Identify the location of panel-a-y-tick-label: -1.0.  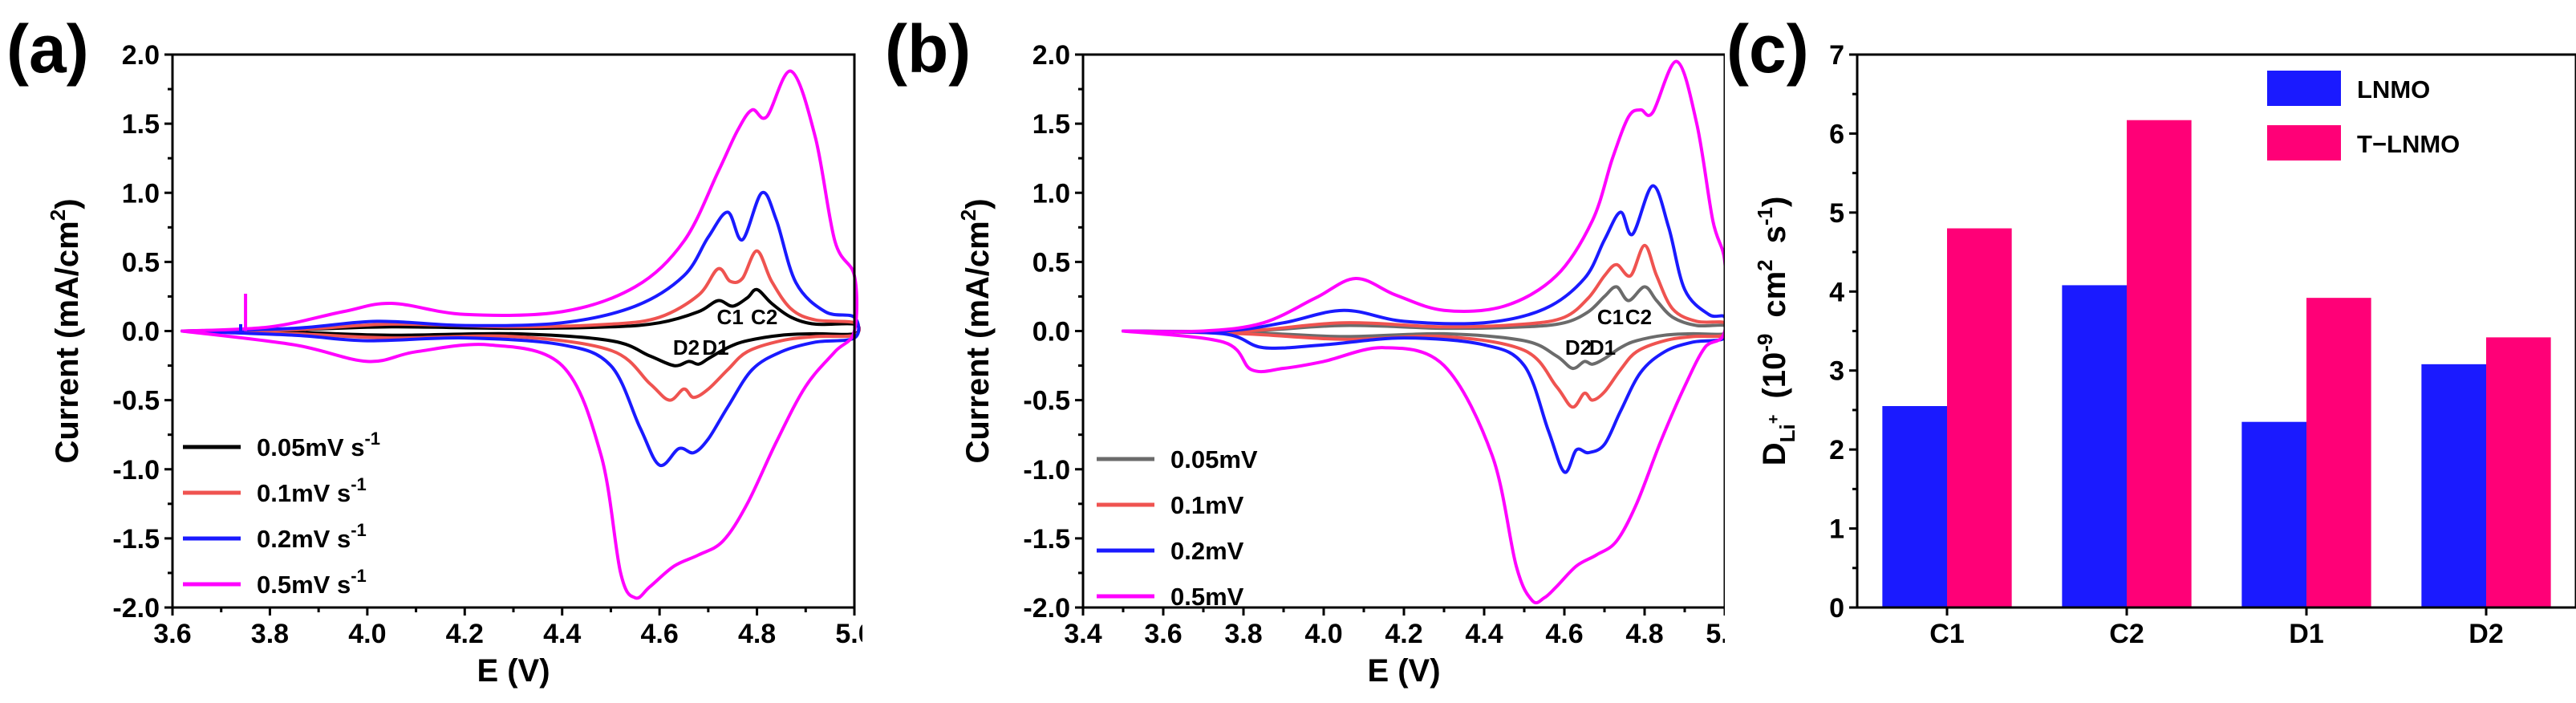
(136, 471).